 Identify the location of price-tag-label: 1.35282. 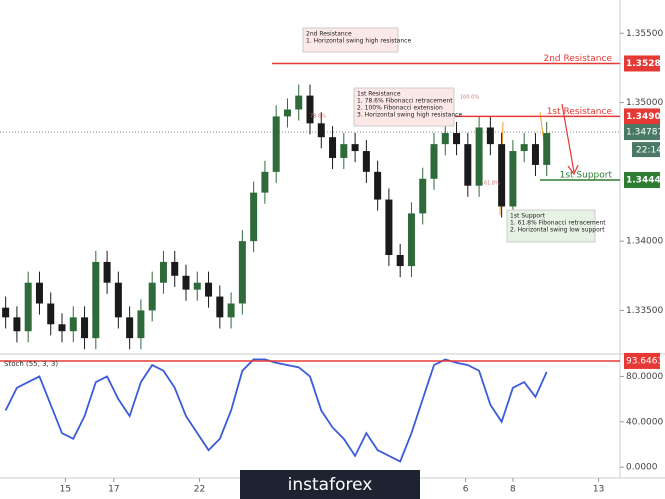
(645, 64).